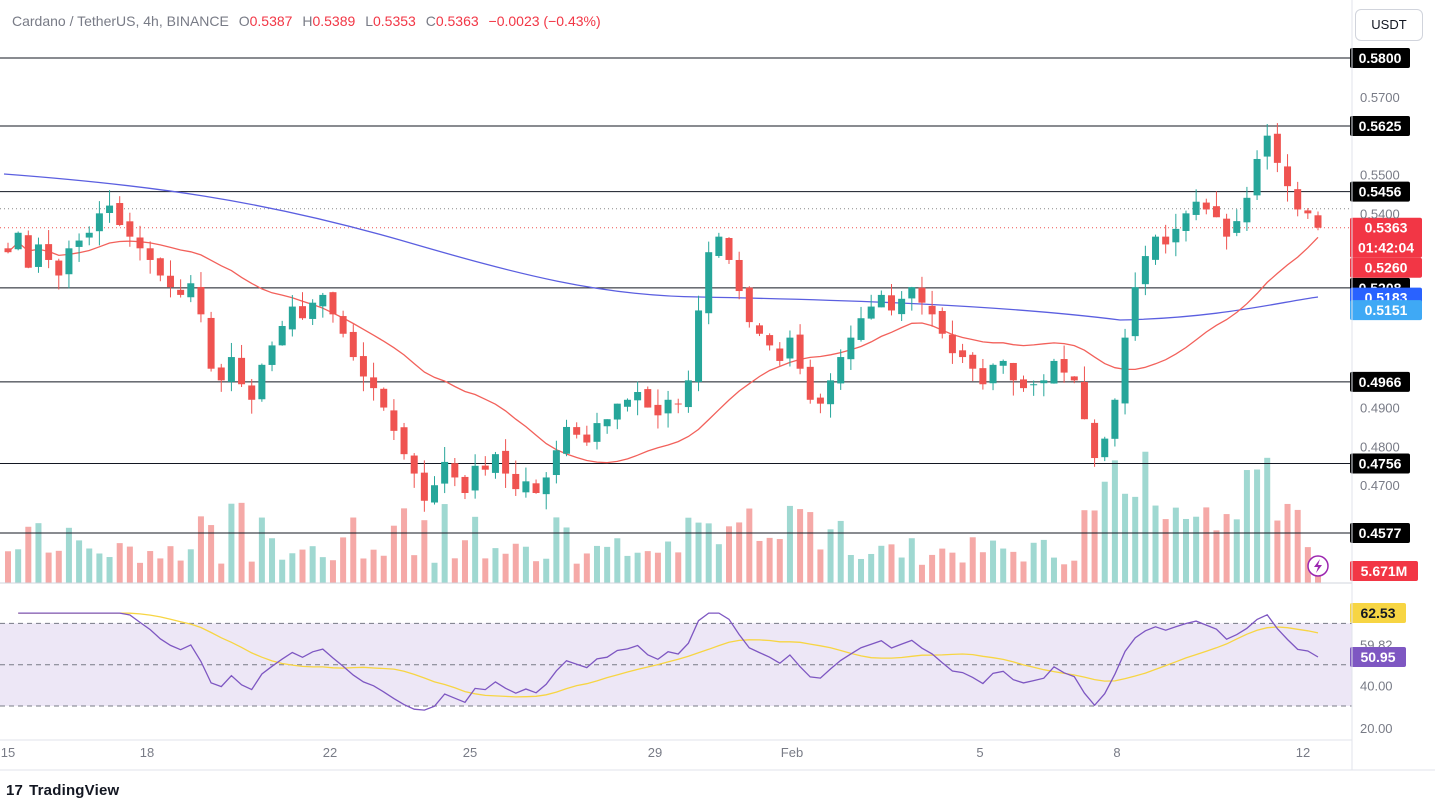 The width and height of the screenshot is (1435, 802). What do you see at coordinates (271, 21) in the screenshot?
I see `open-value: 0.5387` at bounding box center [271, 21].